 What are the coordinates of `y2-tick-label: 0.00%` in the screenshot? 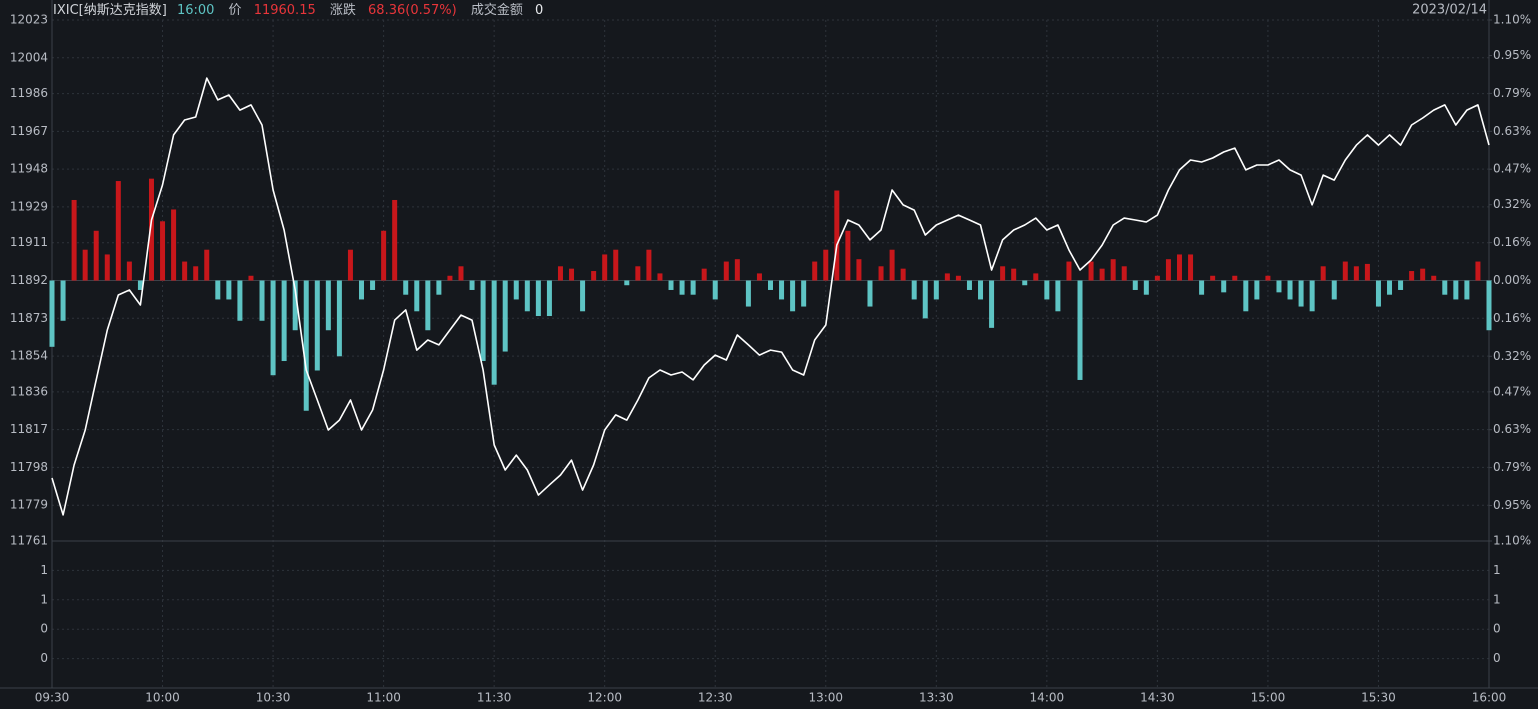 It's located at (1512, 280).